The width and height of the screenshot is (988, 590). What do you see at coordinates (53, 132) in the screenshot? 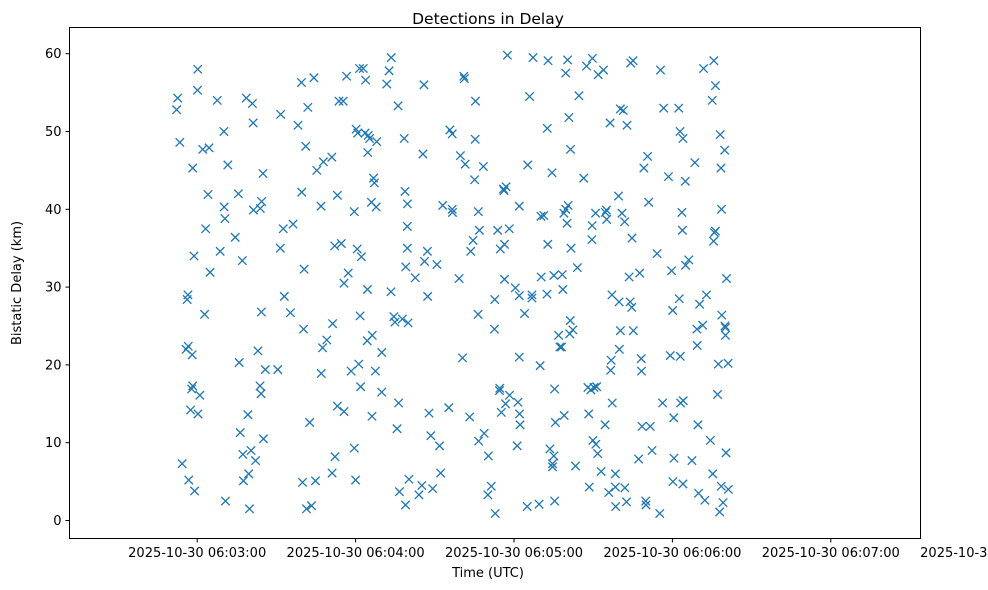
I see `y-tick-label: 50` at bounding box center [53, 132].